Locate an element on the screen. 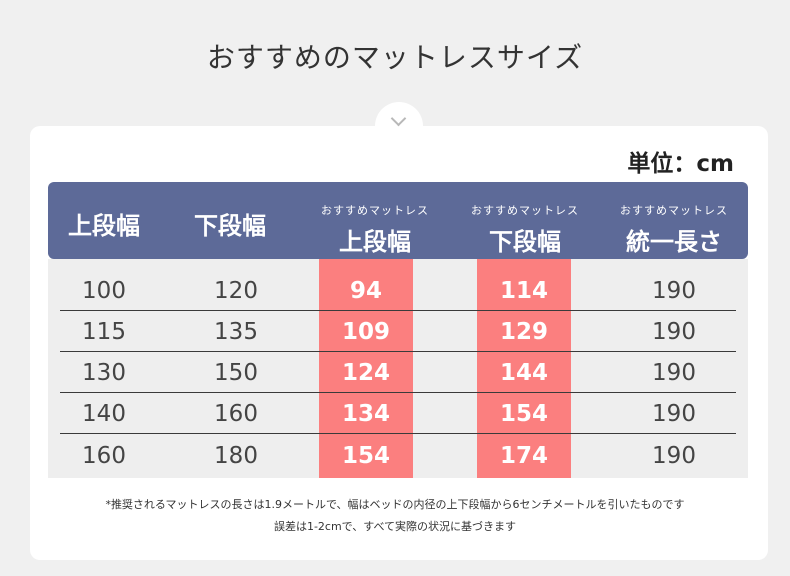 This screenshot has width=790, height=576. cell-upper: 100 is located at coordinates (104, 291).